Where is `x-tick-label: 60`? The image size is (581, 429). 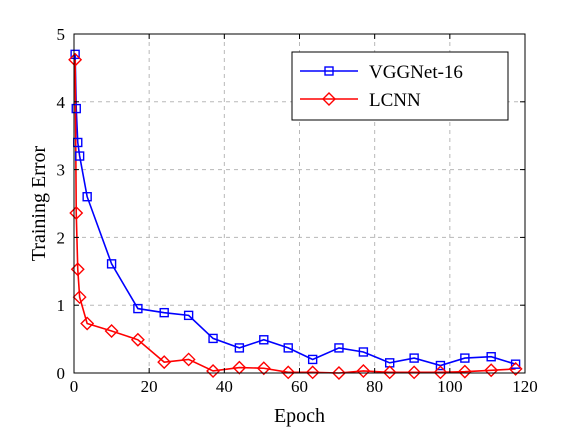
x-tick-label: 60 is located at coordinates (299, 386).